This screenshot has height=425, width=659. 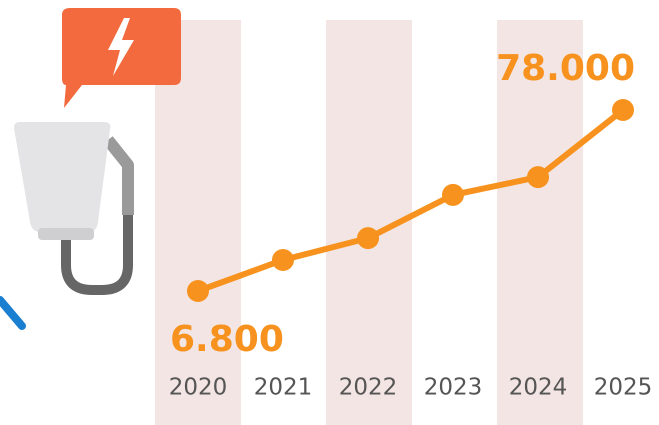 I want to click on x-tick-label: 2025, so click(x=623, y=388).